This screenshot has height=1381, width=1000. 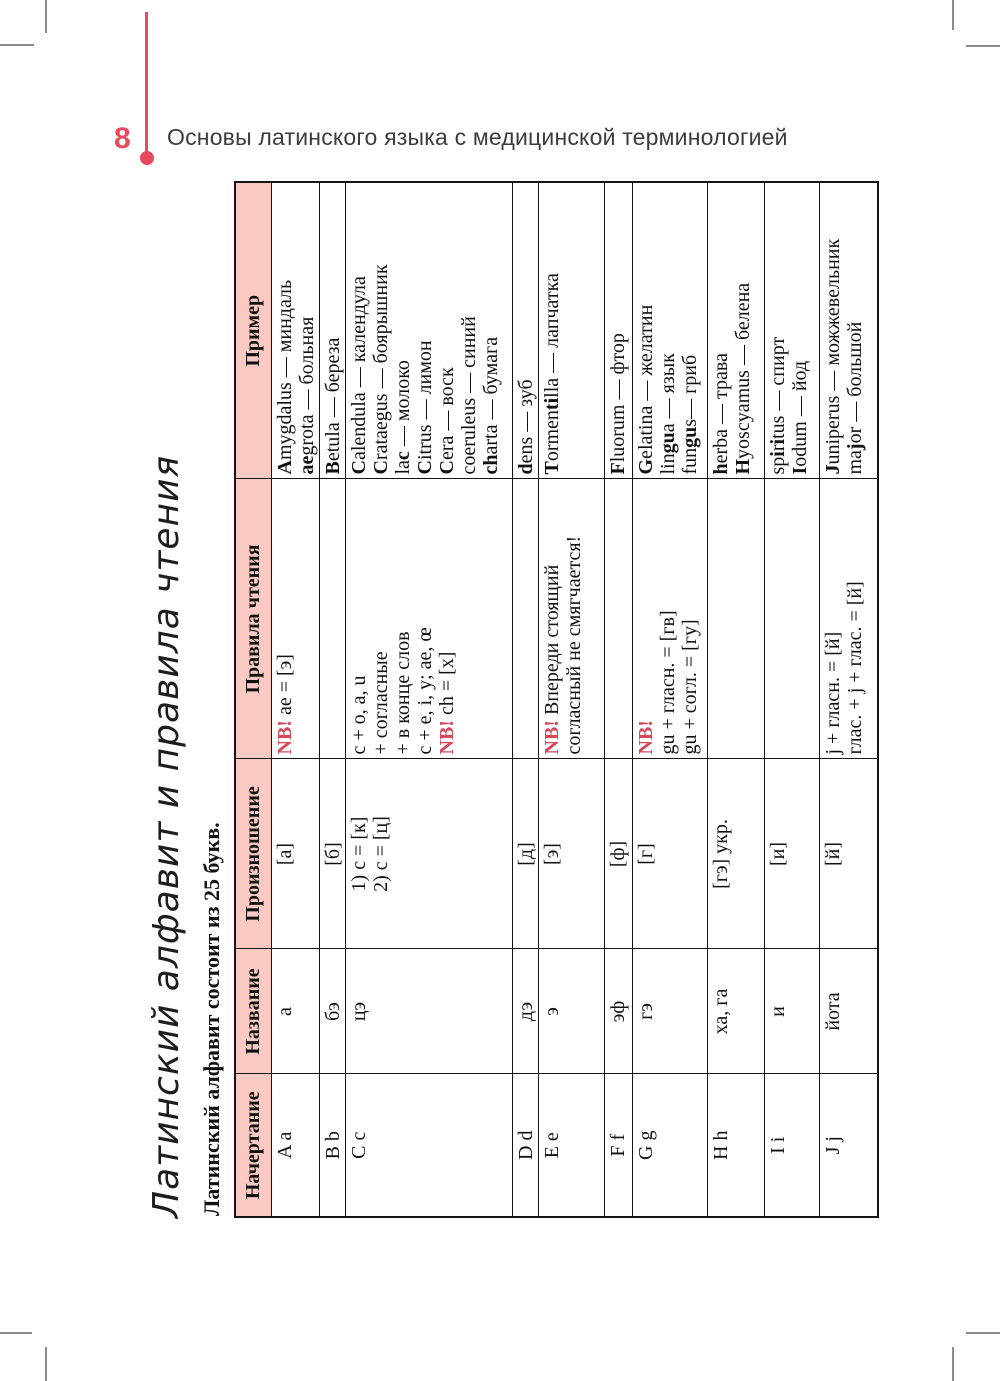 I want to click on cell-pronunciation: [а], so click(x=295, y=854).